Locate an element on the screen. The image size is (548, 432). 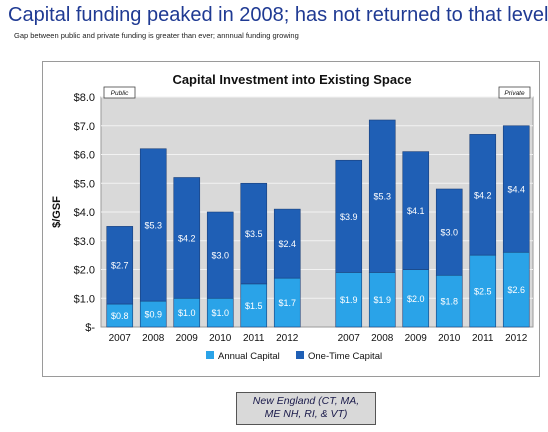
footnote-line-1: New England (CT, MA, is located at coordinates (306, 401).